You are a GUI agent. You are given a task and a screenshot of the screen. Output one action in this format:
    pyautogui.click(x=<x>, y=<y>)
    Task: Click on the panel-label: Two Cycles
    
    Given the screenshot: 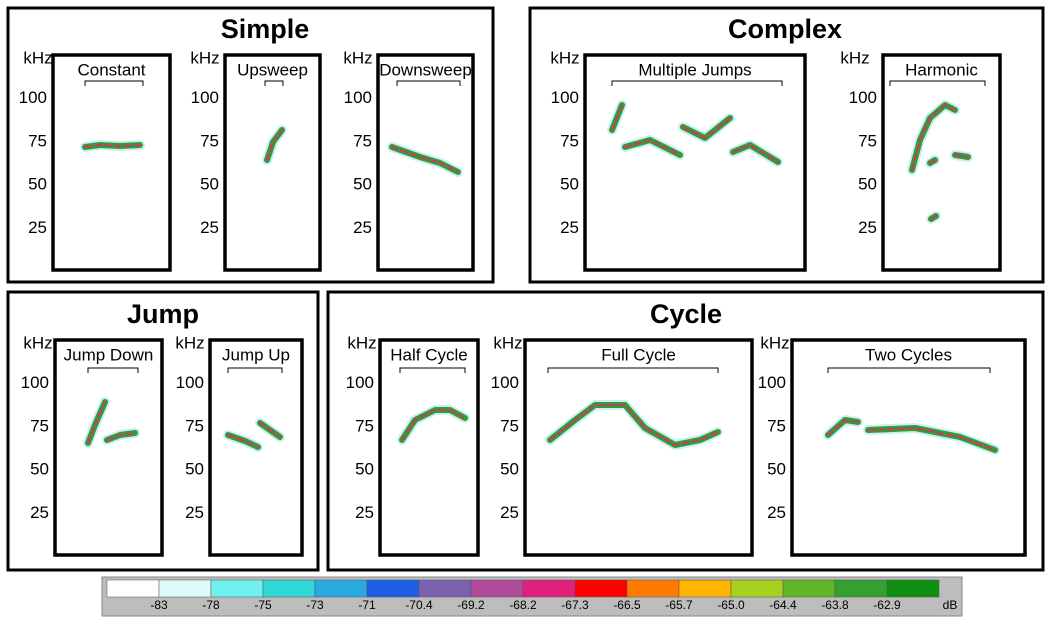 What is the action you would take?
    pyautogui.click(x=908, y=354)
    